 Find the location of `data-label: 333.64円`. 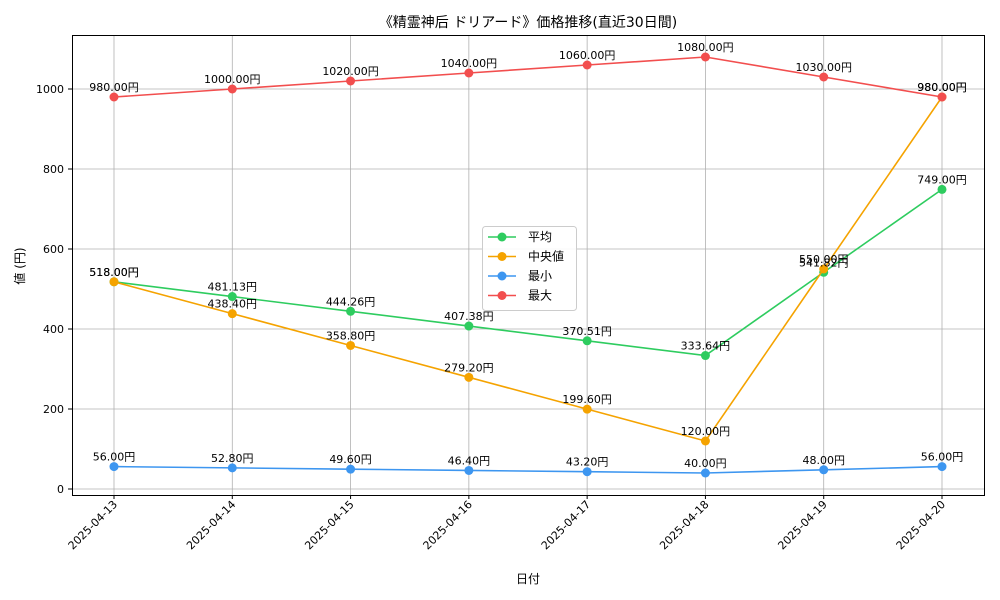

data-label: 333.64円 is located at coordinates (706, 346).